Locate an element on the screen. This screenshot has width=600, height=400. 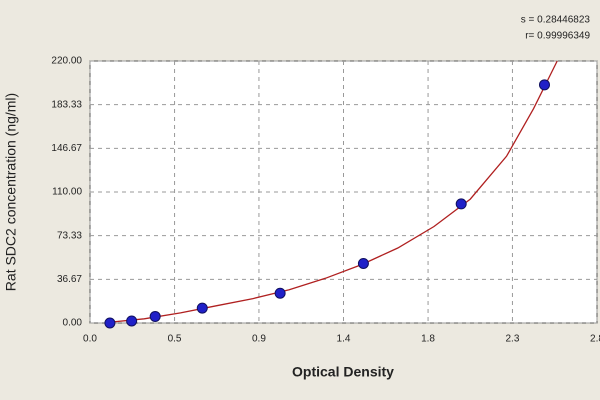
annotation: r= 0.99996349 is located at coordinates (557, 36).